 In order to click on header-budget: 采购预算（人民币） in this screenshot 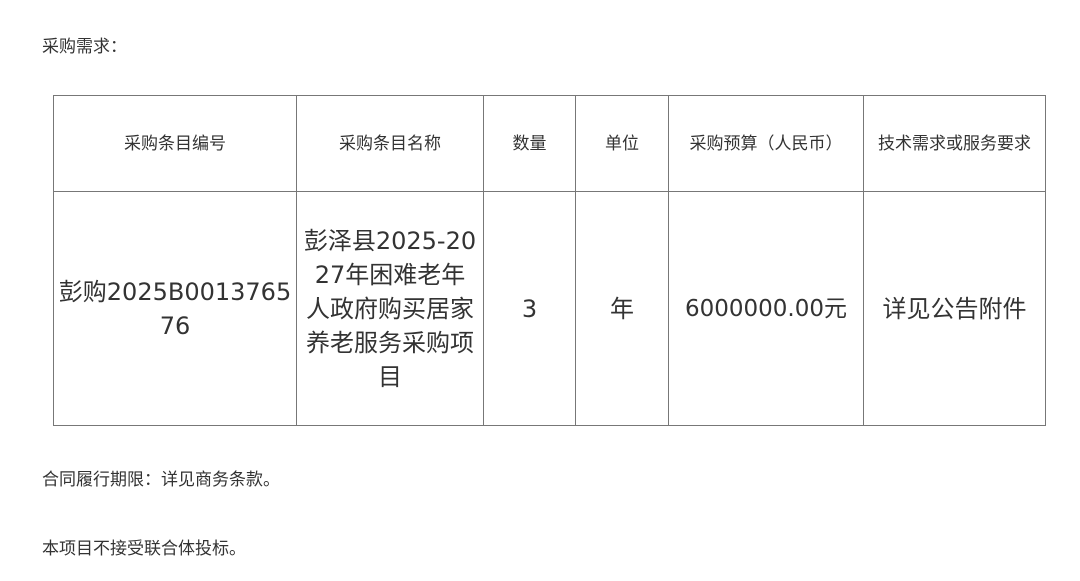, I will do `click(766, 143)`.